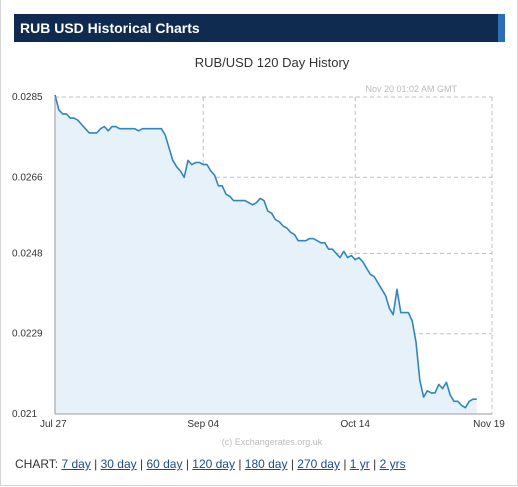 This screenshot has width=518, height=487. What do you see at coordinates (37, 464) in the screenshot?
I see `chart-links-prefix: CHART:` at bounding box center [37, 464].